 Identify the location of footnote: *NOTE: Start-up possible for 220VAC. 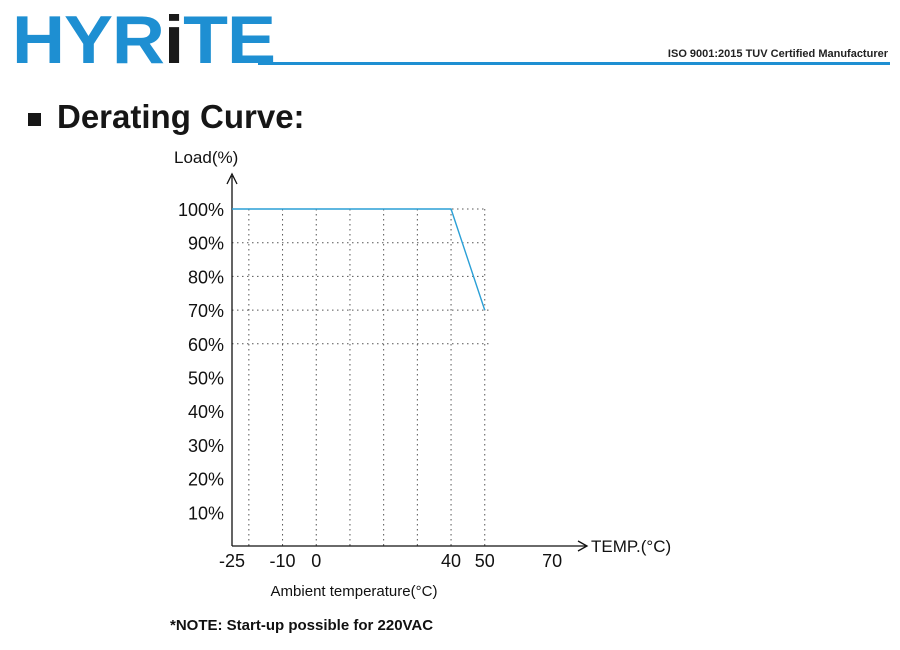
(302, 625).